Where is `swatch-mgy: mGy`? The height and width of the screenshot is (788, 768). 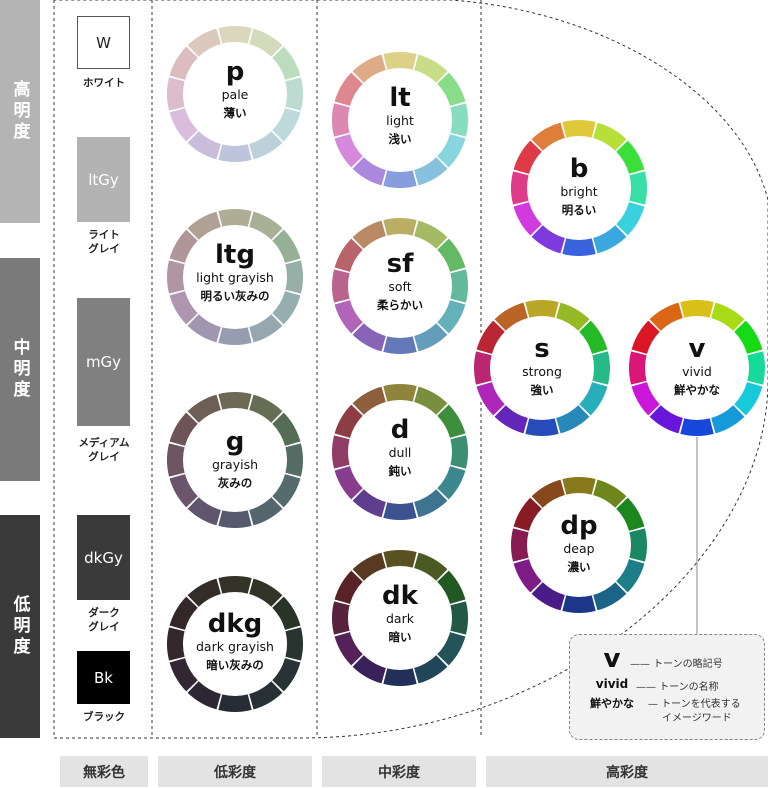 swatch-mgy: mGy is located at coordinates (103, 362).